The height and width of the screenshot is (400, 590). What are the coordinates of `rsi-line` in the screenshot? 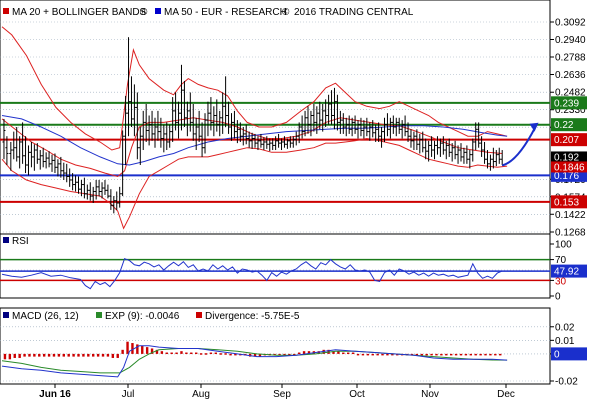 It's located at (252, 273).